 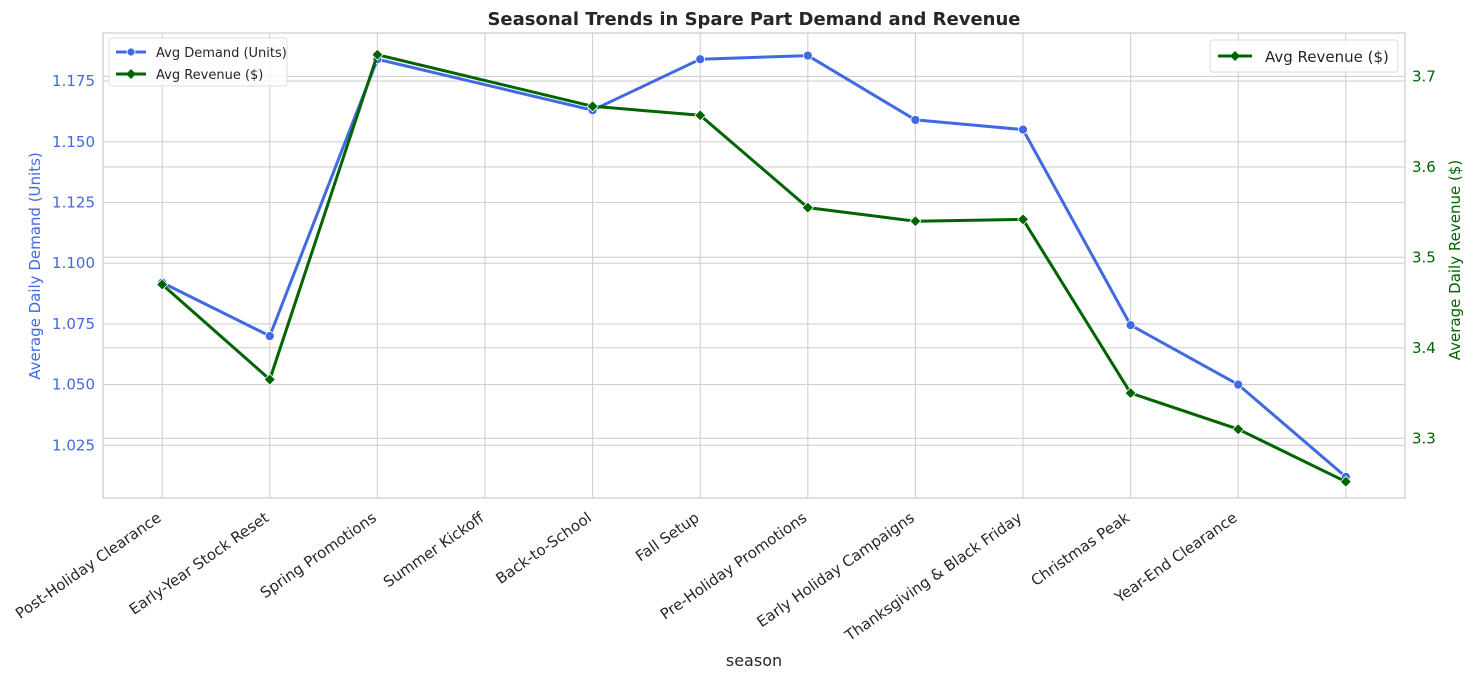 What do you see at coordinates (35, 266) in the screenshot?
I see `y-axis-left-label: Average Daily Demand (Units)` at bounding box center [35, 266].